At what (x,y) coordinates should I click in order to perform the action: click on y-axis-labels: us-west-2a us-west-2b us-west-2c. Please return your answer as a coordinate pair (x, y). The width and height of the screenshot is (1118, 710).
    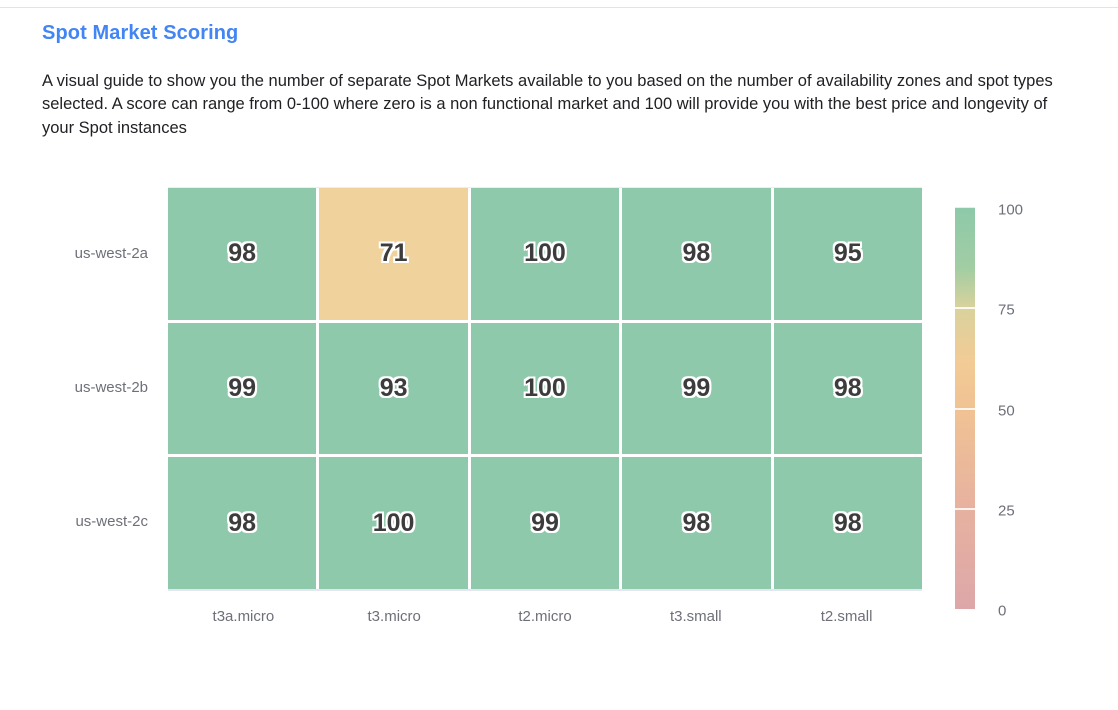
    Looking at the image, I should click on (94, 387).